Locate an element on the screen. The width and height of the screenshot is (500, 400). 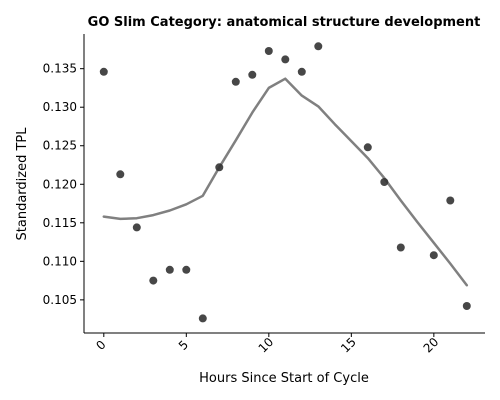
x-tick-label: 20 is located at coordinates (431, 345).